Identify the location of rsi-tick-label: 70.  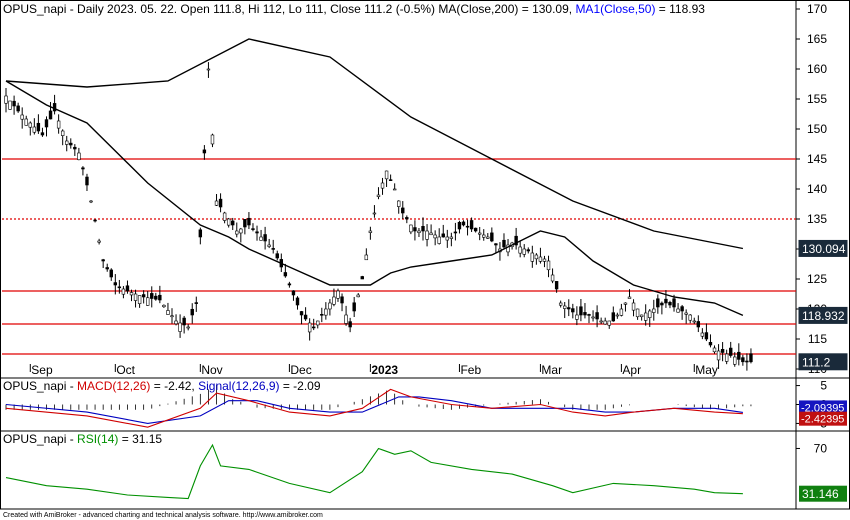
(821, 448).